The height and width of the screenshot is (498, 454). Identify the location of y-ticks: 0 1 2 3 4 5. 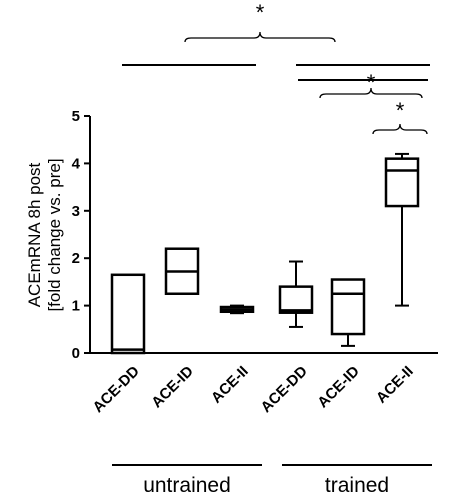
(81, 235).